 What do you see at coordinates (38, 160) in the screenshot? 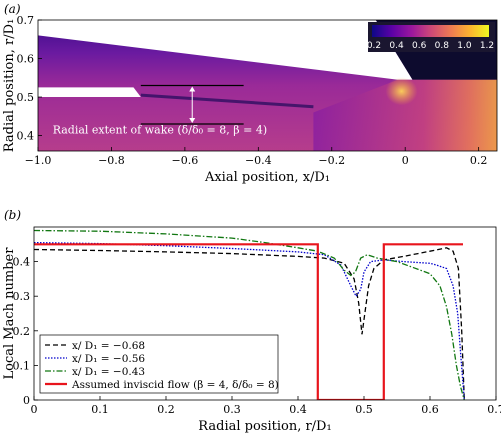
I see `heatmap-x-tick-label: −1.0` at bounding box center [38, 160].